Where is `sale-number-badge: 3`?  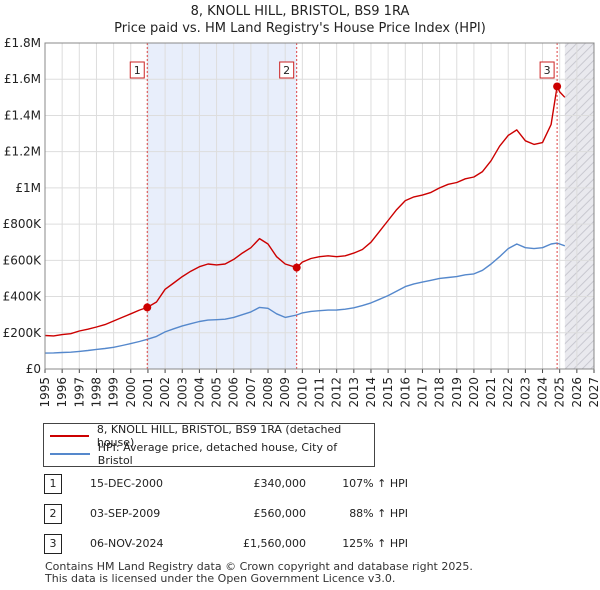
sale-number-badge: 3 is located at coordinates (53, 544).